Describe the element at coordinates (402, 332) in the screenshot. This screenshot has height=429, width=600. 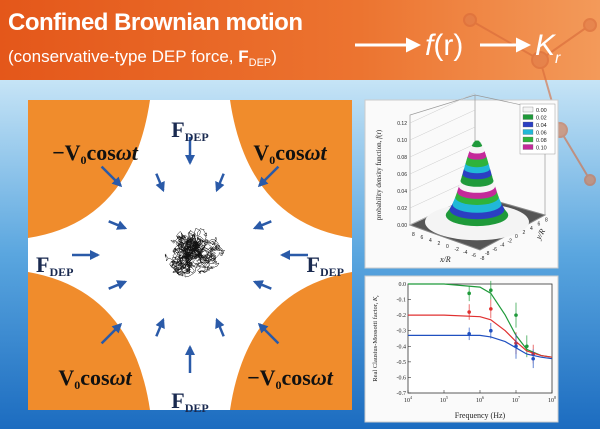
I see `y-tick-label: -0.3` at that location.